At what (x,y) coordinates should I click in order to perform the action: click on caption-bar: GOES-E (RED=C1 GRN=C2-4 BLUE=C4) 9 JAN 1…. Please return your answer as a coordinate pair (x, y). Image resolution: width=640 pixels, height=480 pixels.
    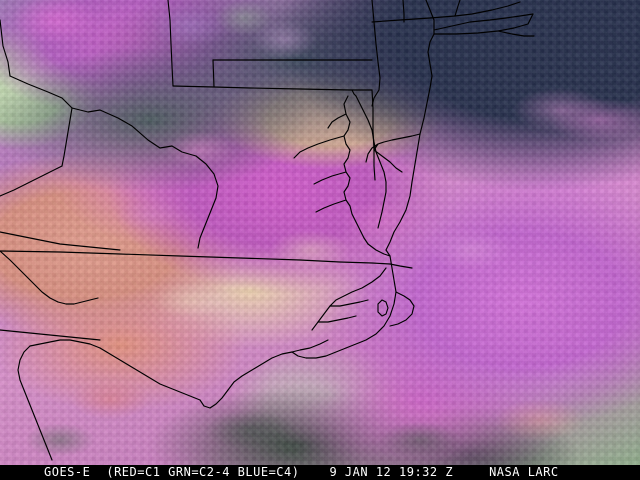
    Looking at the image, I should click on (320, 472).